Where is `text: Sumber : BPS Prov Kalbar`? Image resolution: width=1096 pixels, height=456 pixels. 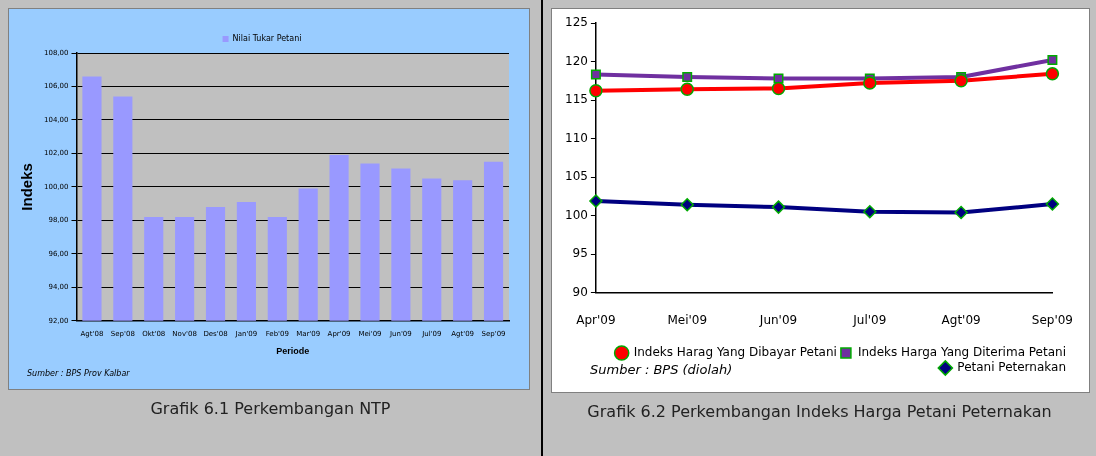
text: Sumber : BPS Prov Kalbar is located at coordinates (78, 373).